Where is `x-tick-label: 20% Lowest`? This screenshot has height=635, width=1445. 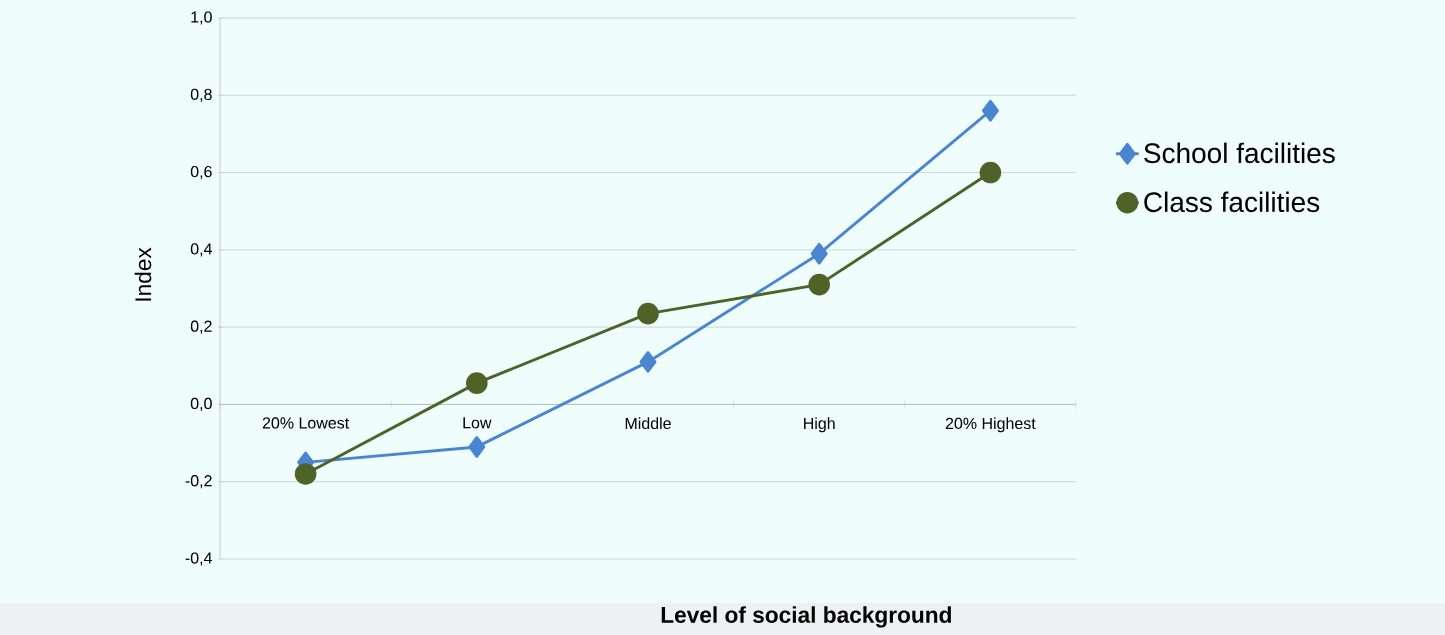 x-tick-label: 20% Lowest is located at coordinates (306, 423).